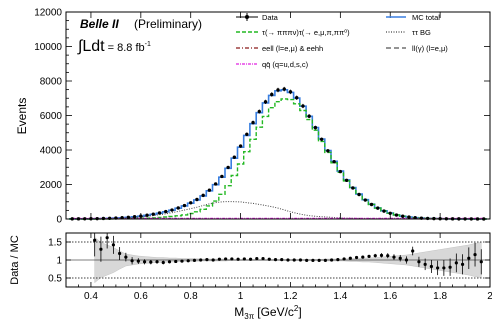  I want to click on ratio-x-tick-label: 1.6, so click(390, 296).